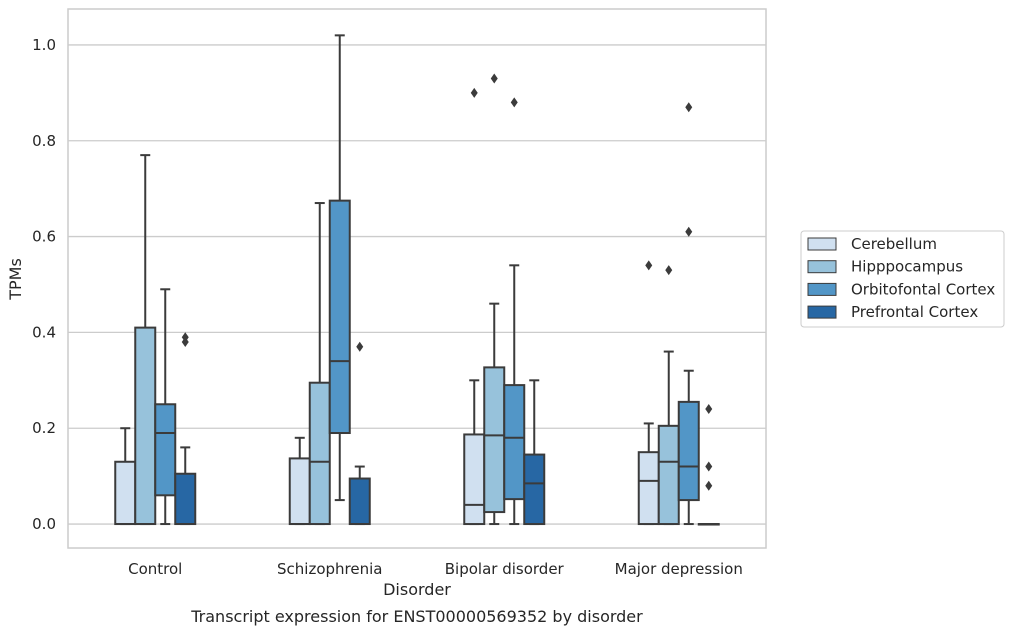 The image size is (1014, 634). I want to click on y-tick-label: 0.0, so click(44, 524).